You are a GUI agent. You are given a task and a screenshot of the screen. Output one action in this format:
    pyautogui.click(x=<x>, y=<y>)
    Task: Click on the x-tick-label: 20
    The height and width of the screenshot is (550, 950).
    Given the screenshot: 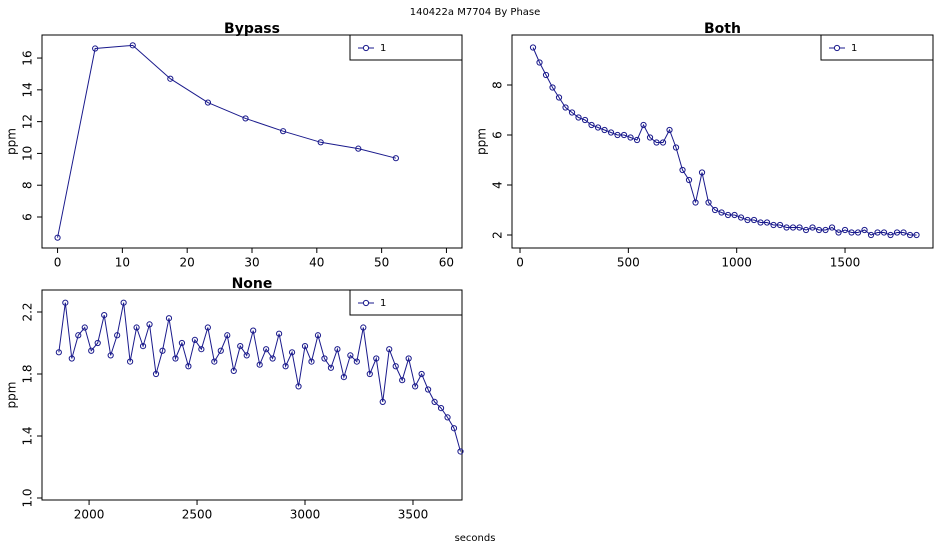 What is the action you would take?
    pyautogui.click(x=187, y=263)
    